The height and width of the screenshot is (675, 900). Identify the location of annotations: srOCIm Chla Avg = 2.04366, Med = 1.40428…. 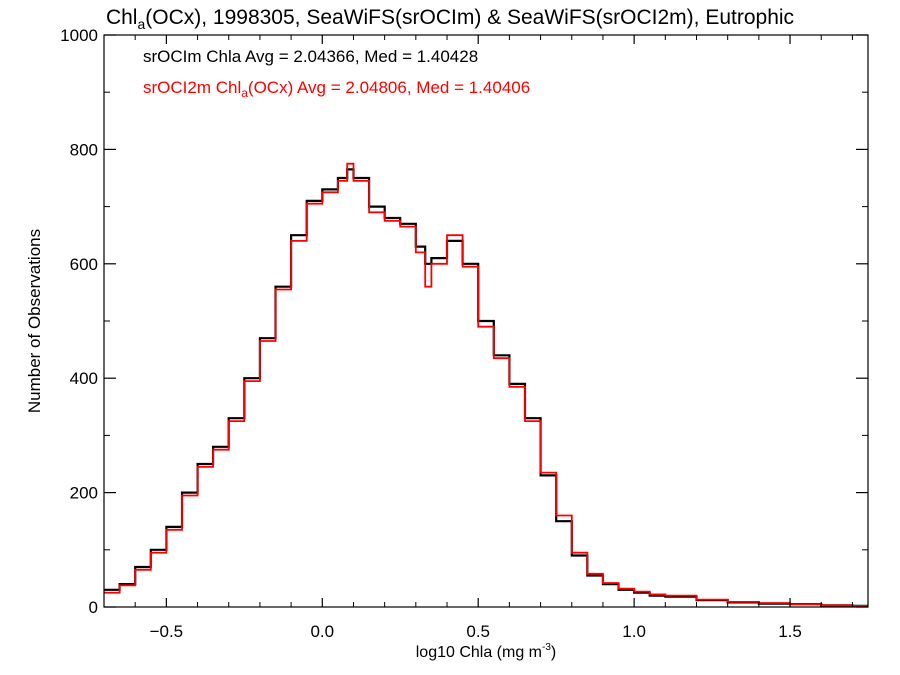
(336, 73).